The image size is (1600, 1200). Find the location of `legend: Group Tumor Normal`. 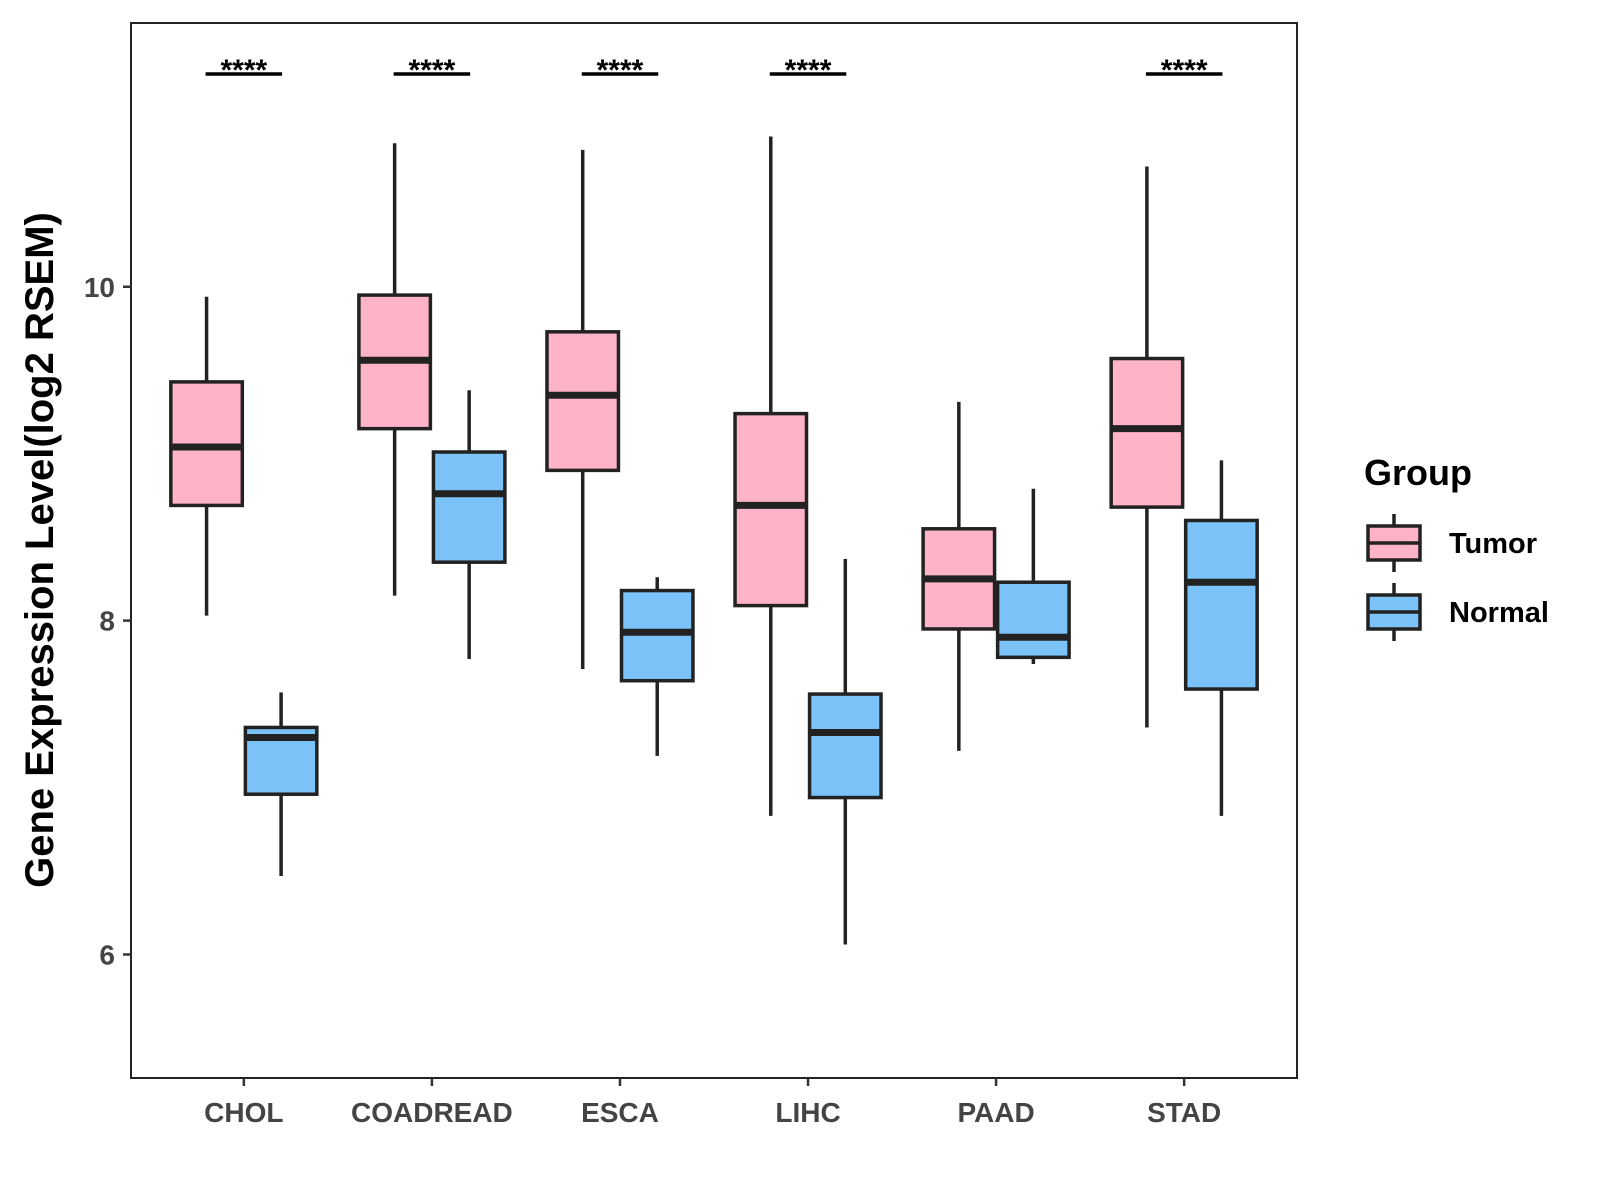

legend: Group Tumor Normal is located at coordinates (1456, 546).